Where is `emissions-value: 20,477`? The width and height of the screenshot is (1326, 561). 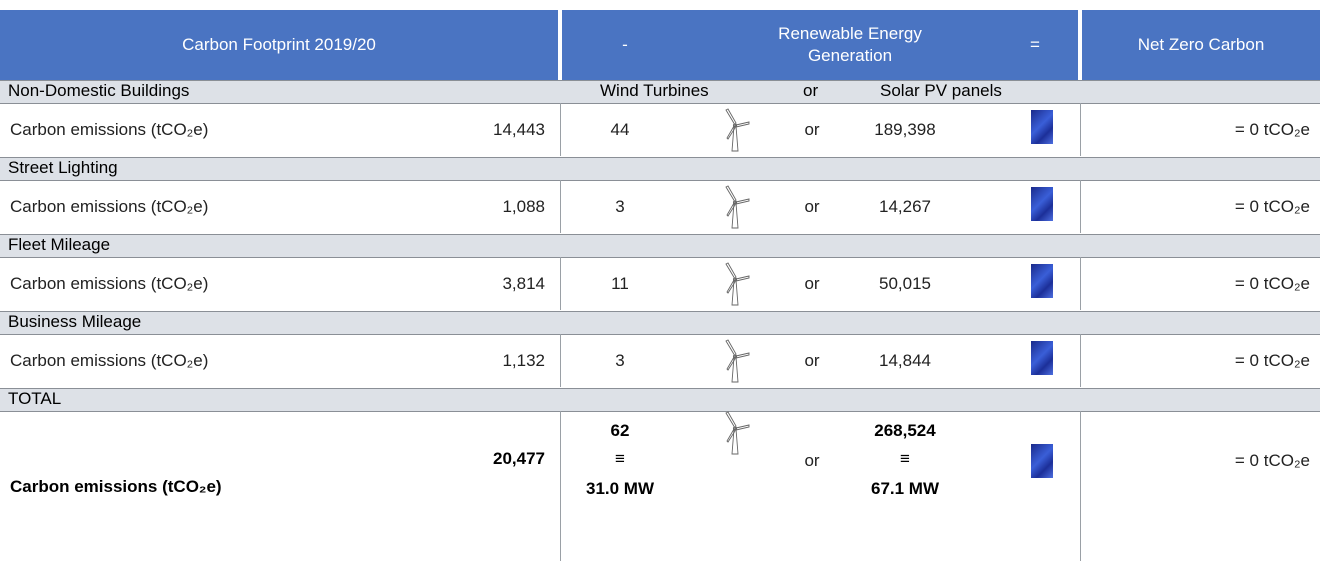
emissions-value: 20,477 is located at coordinates (519, 458).